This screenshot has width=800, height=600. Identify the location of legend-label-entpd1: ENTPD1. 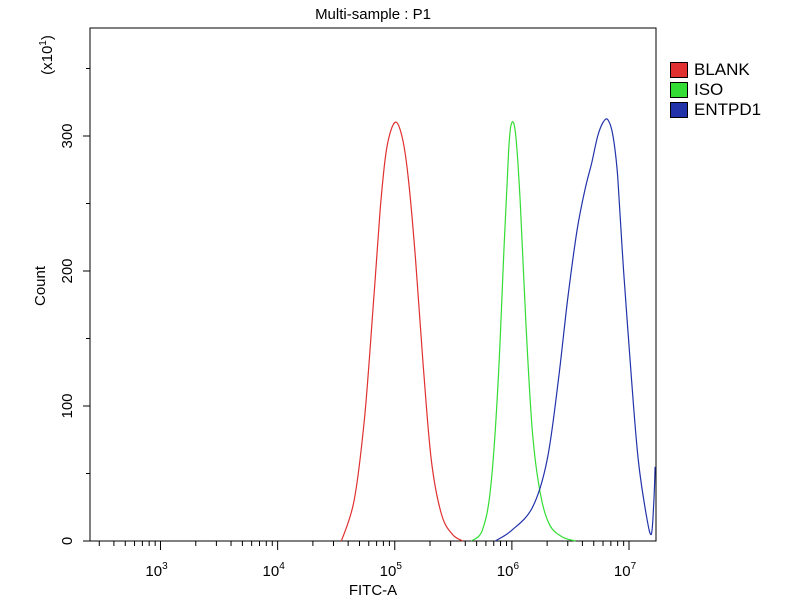
(728, 109).